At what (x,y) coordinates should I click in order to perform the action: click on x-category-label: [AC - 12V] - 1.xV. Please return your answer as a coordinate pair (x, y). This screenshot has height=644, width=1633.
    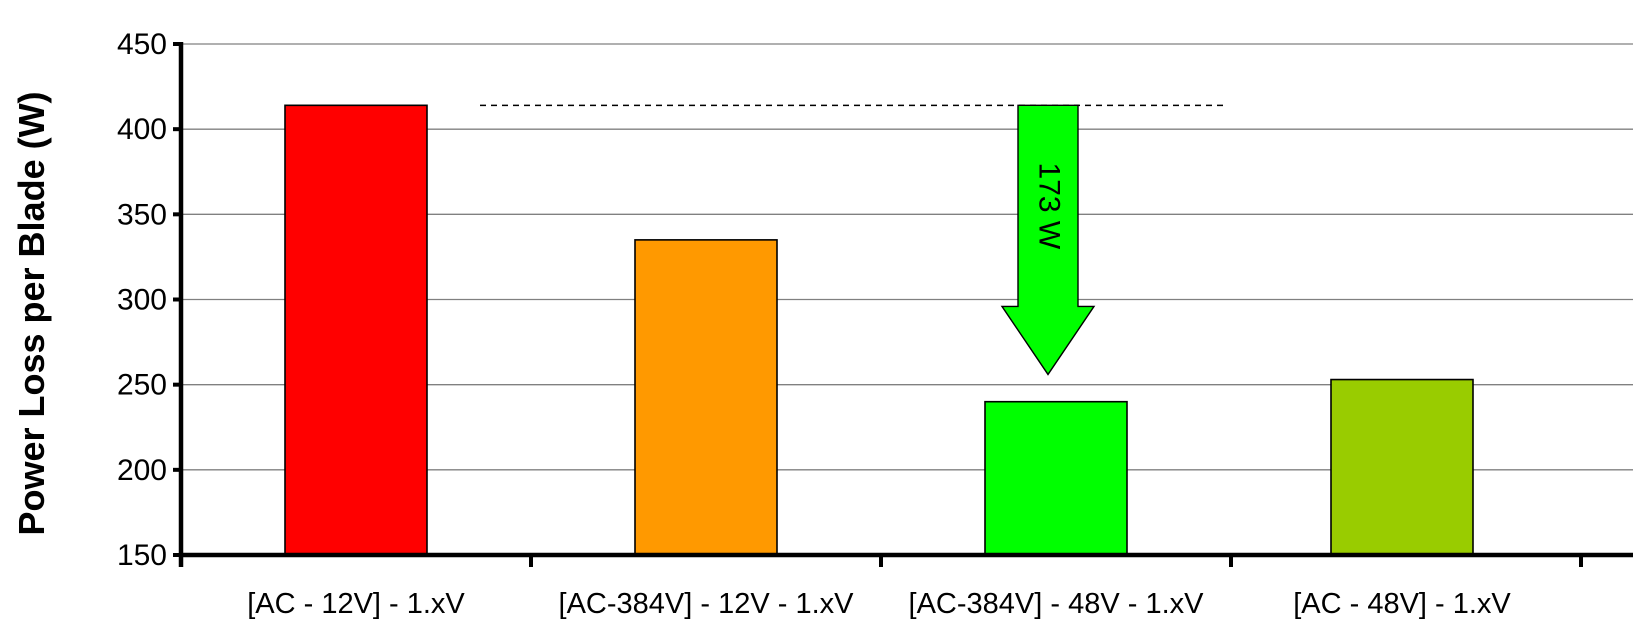
    Looking at the image, I should click on (356, 604).